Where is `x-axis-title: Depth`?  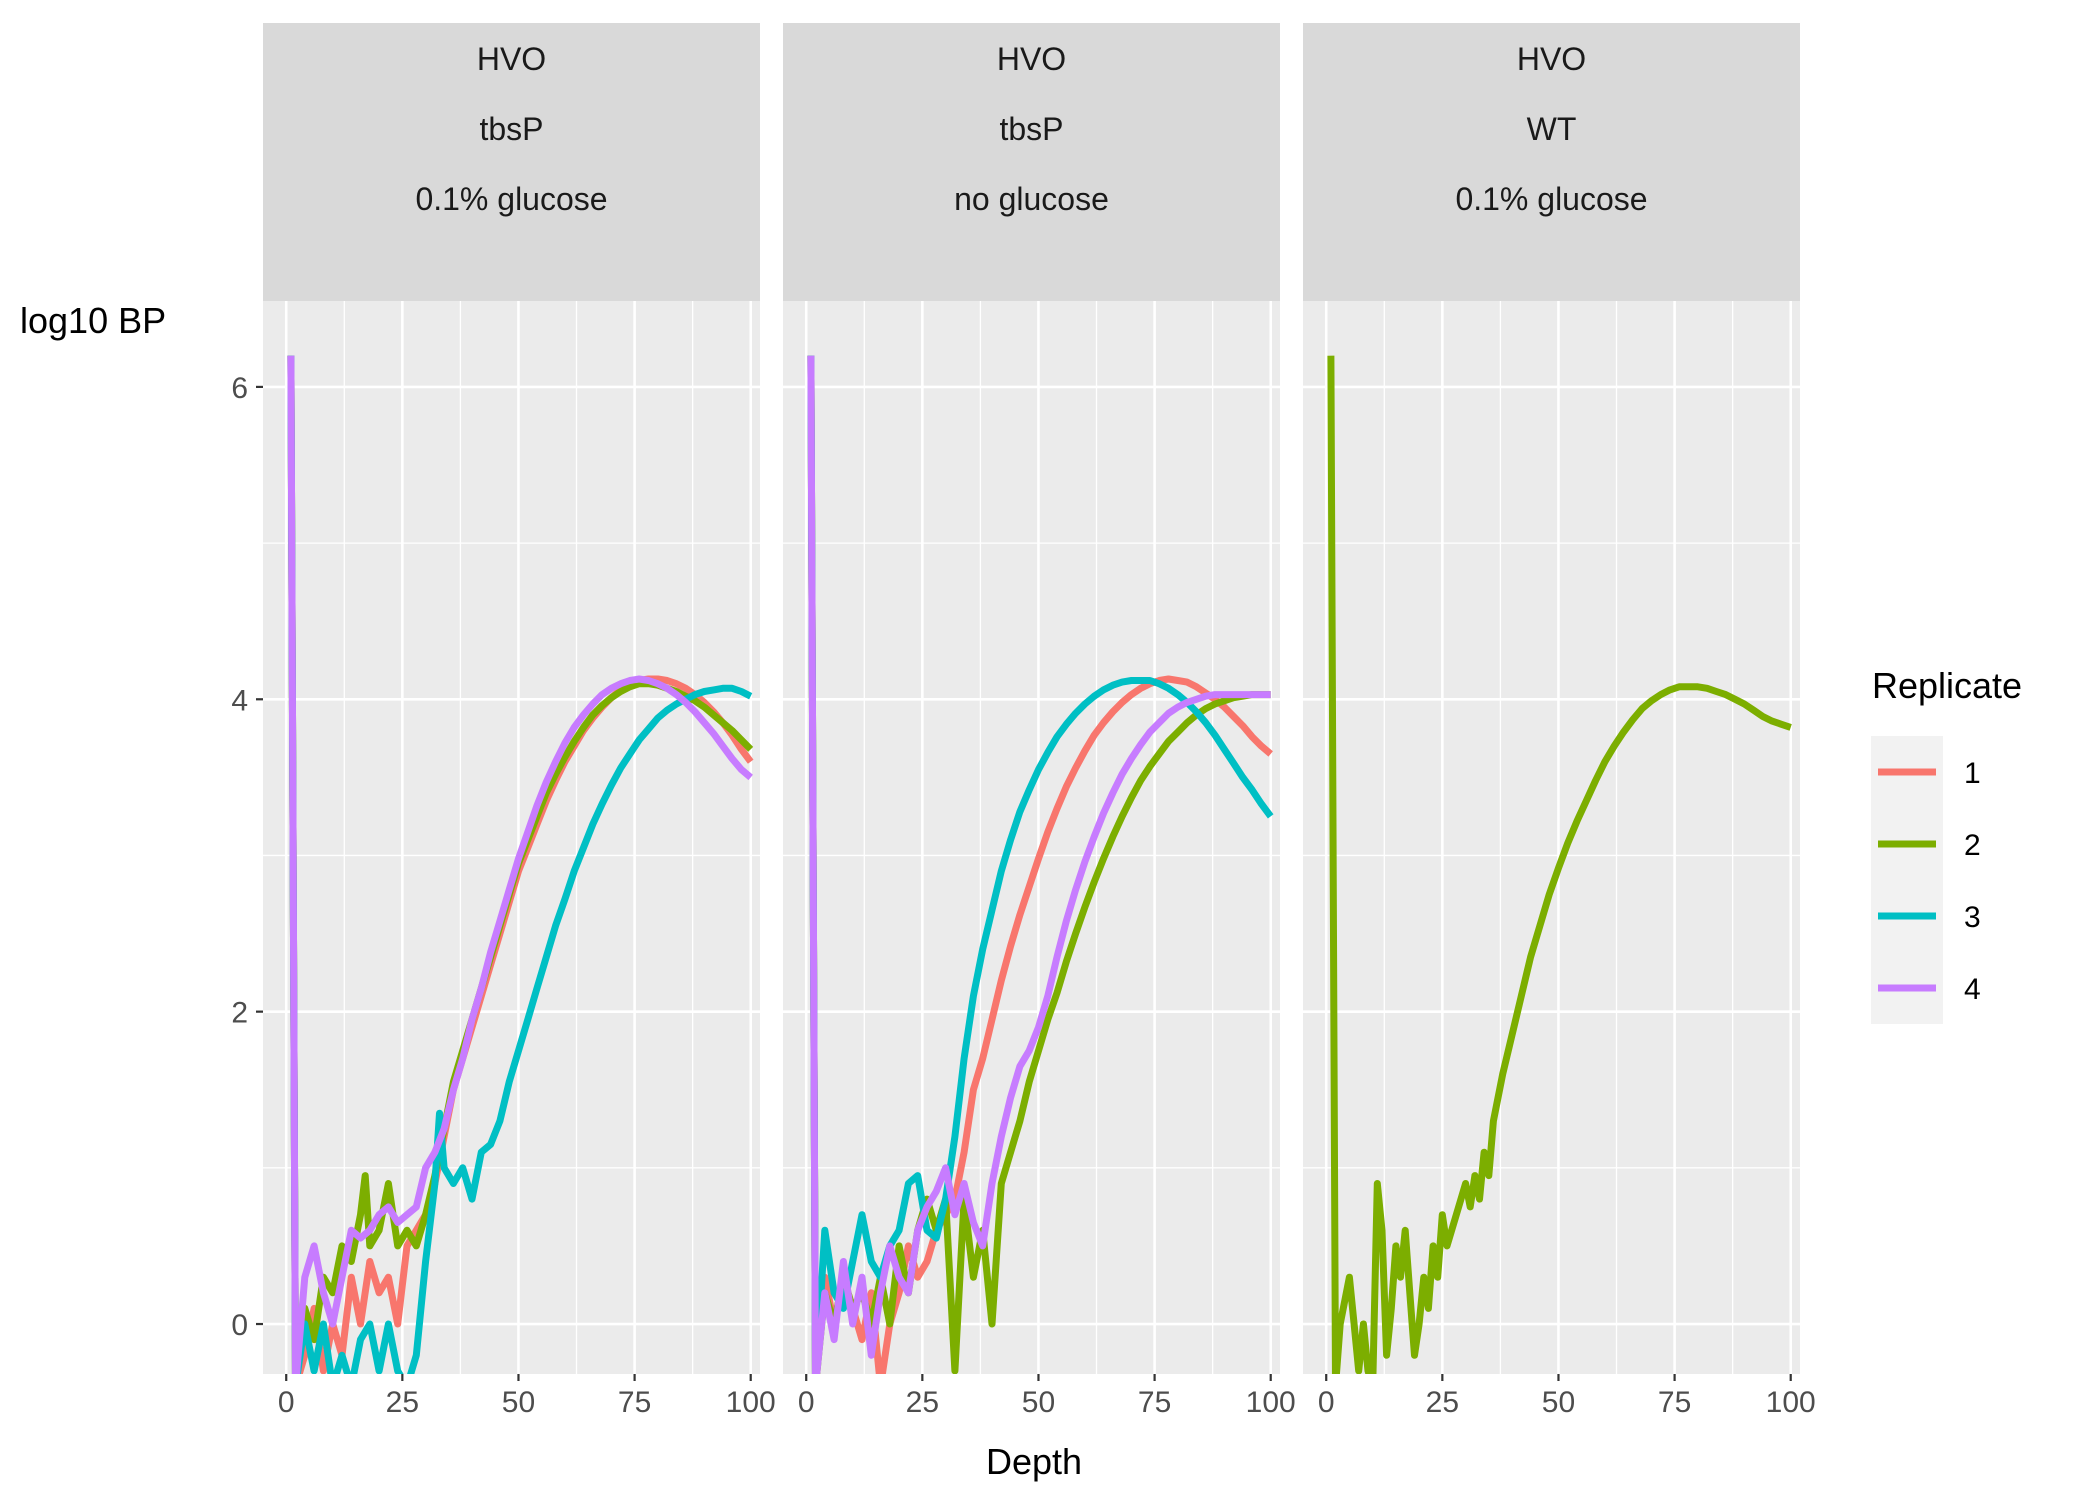
x-axis-title: Depth is located at coordinates (1034, 1461).